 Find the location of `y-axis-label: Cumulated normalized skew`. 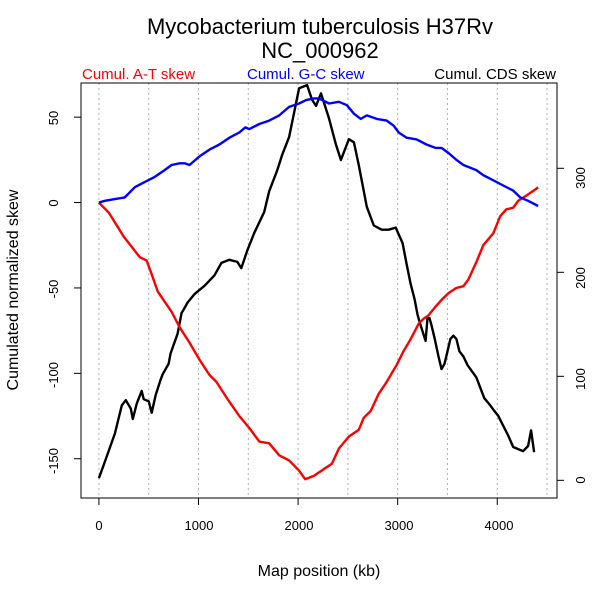

y-axis-label: Cumulated normalized skew is located at coordinates (13, 289).